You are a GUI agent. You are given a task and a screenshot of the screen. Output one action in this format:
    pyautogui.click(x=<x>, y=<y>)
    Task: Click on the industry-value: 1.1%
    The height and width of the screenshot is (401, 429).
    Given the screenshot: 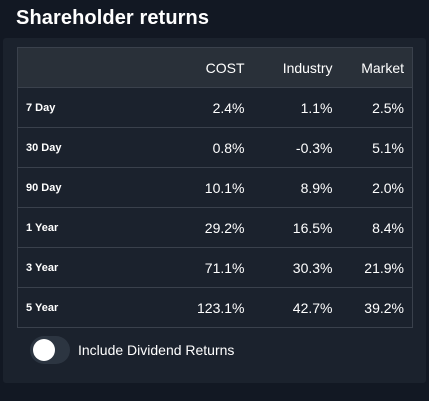 What is the action you would take?
    pyautogui.click(x=296, y=107)
    